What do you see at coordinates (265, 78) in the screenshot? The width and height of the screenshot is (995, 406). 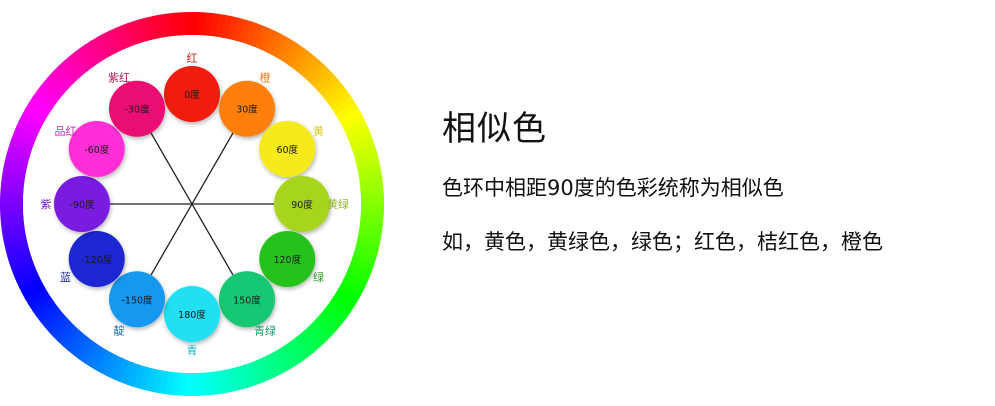 I see `hue-name-label: 橙` at bounding box center [265, 78].